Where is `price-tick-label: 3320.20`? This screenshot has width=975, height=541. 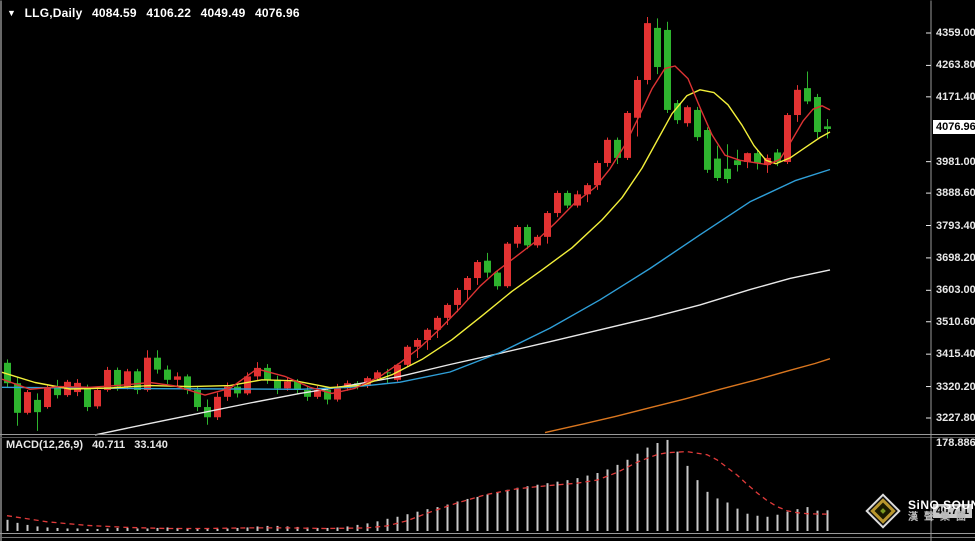
price-tick-label: 3320.20 is located at coordinates (955, 386).